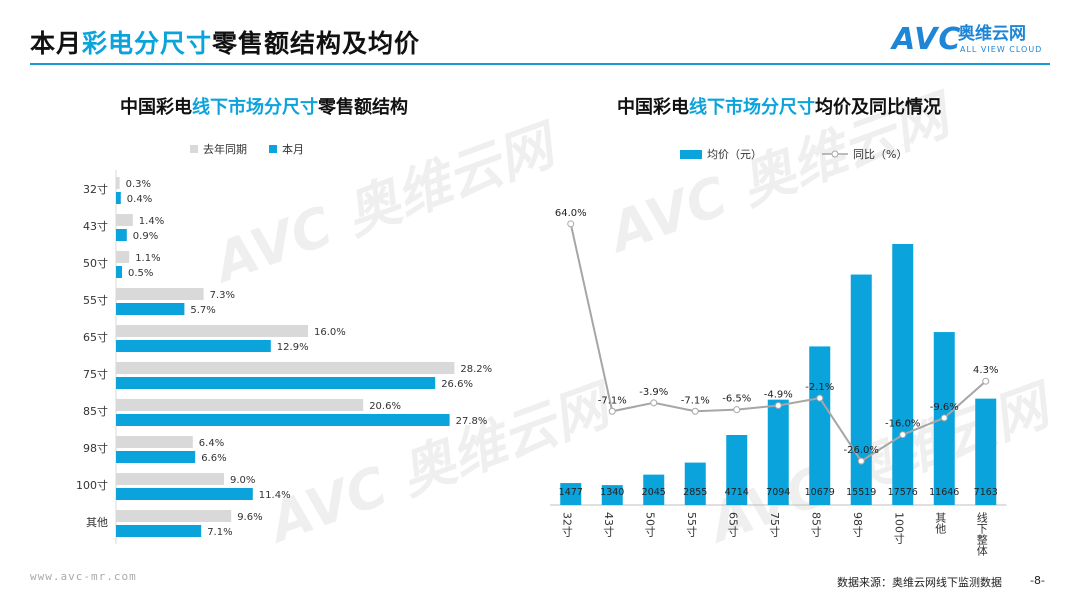 The height and width of the screenshot is (608, 1080). I want to click on data-label: 7.3%, so click(222, 295).